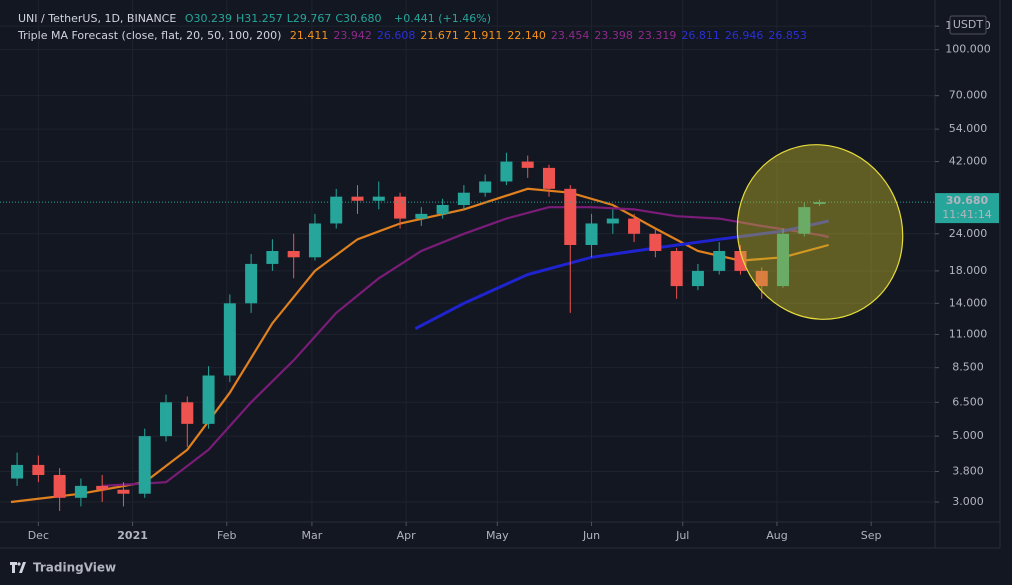  What do you see at coordinates (621, 275) in the screenshot?
I see `moving-average` at bounding box center [621, 275].